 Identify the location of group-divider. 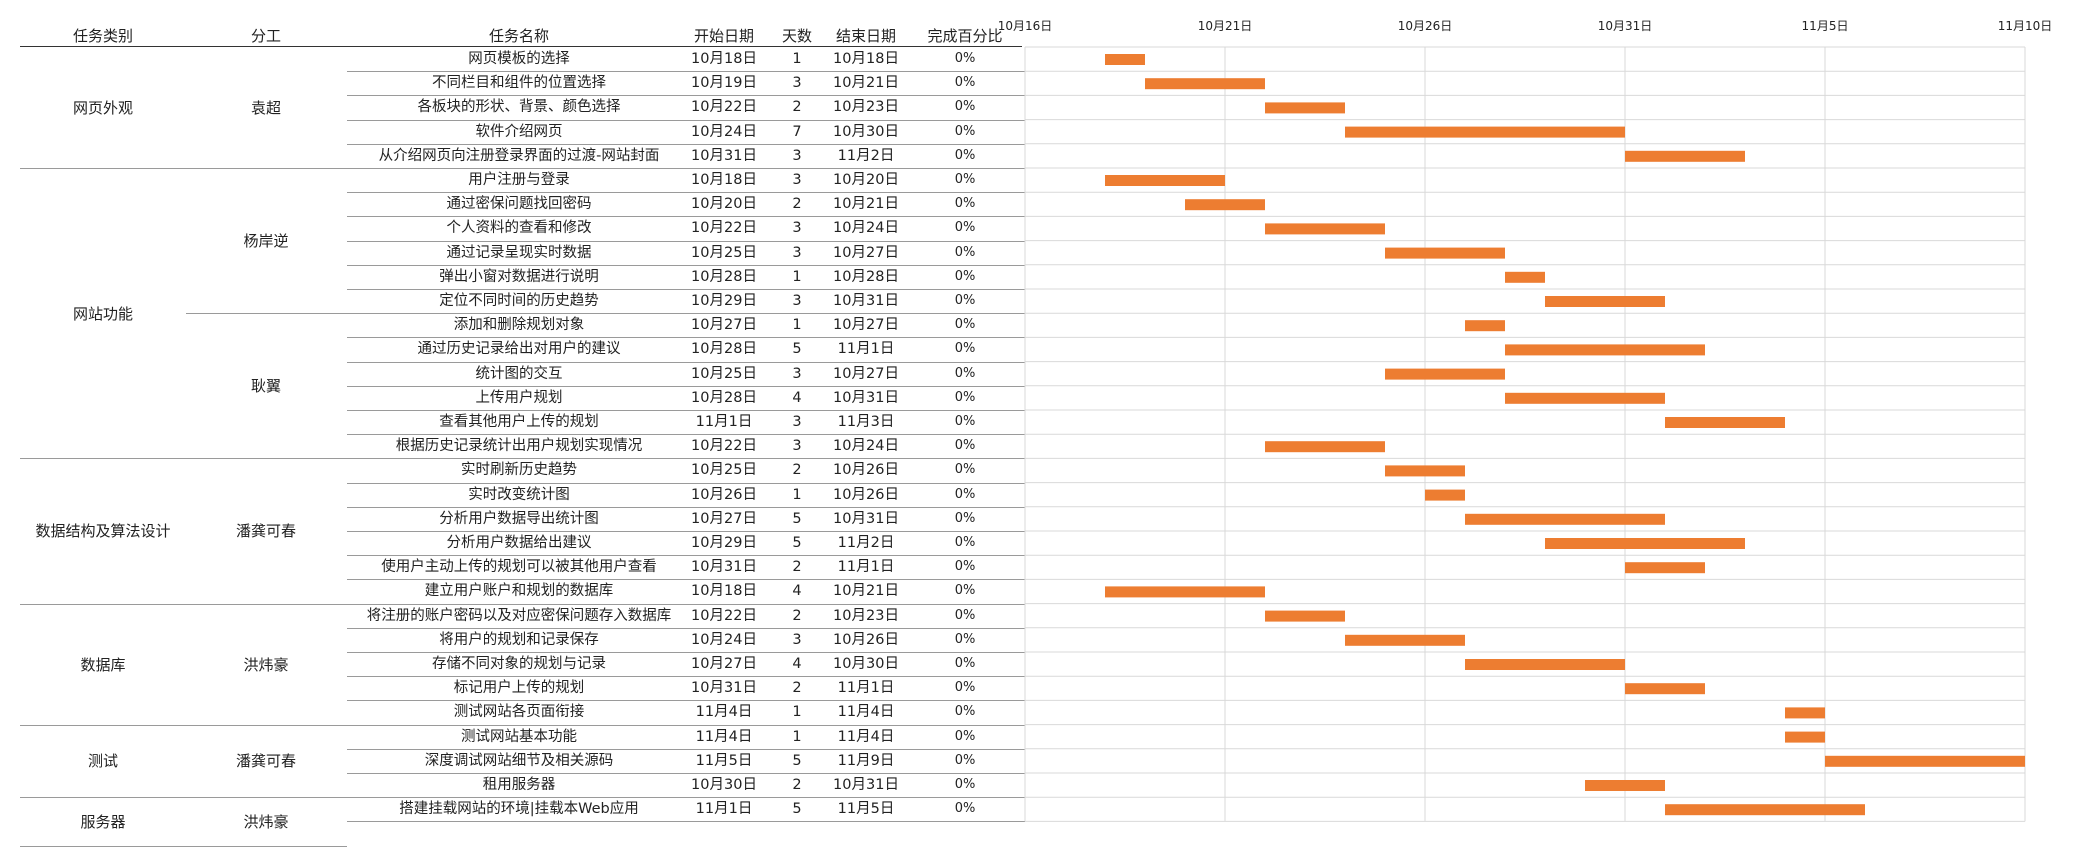
(183, 459).